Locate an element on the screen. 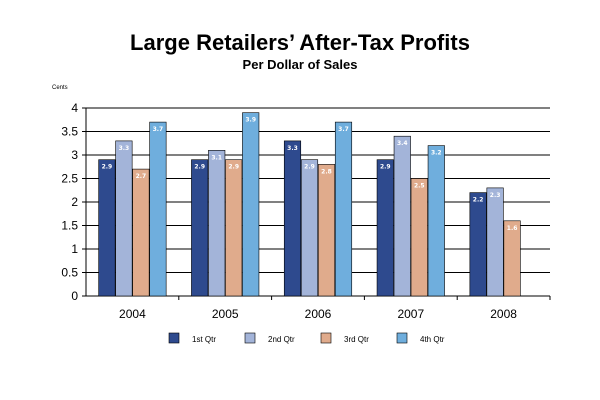 This screenshot has height=400, width=600. y-axis-unit-label: Cents is located at coordinates (60, 88).